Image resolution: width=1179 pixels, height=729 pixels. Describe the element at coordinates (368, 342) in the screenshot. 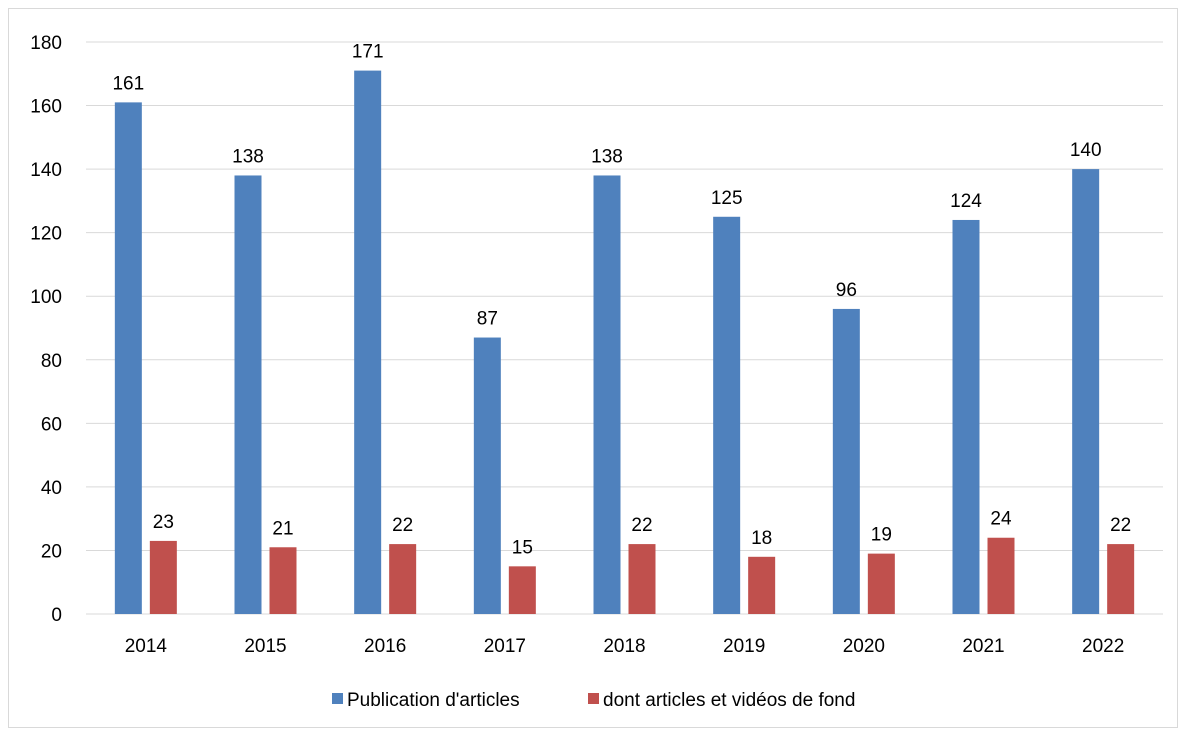

I see `bar-publication-2016` at that location.